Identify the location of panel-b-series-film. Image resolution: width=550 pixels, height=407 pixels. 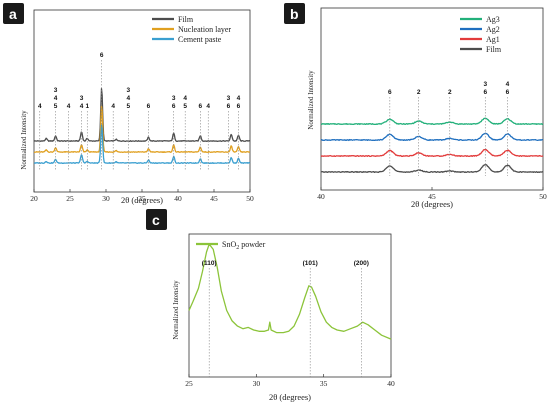
(432, 168).